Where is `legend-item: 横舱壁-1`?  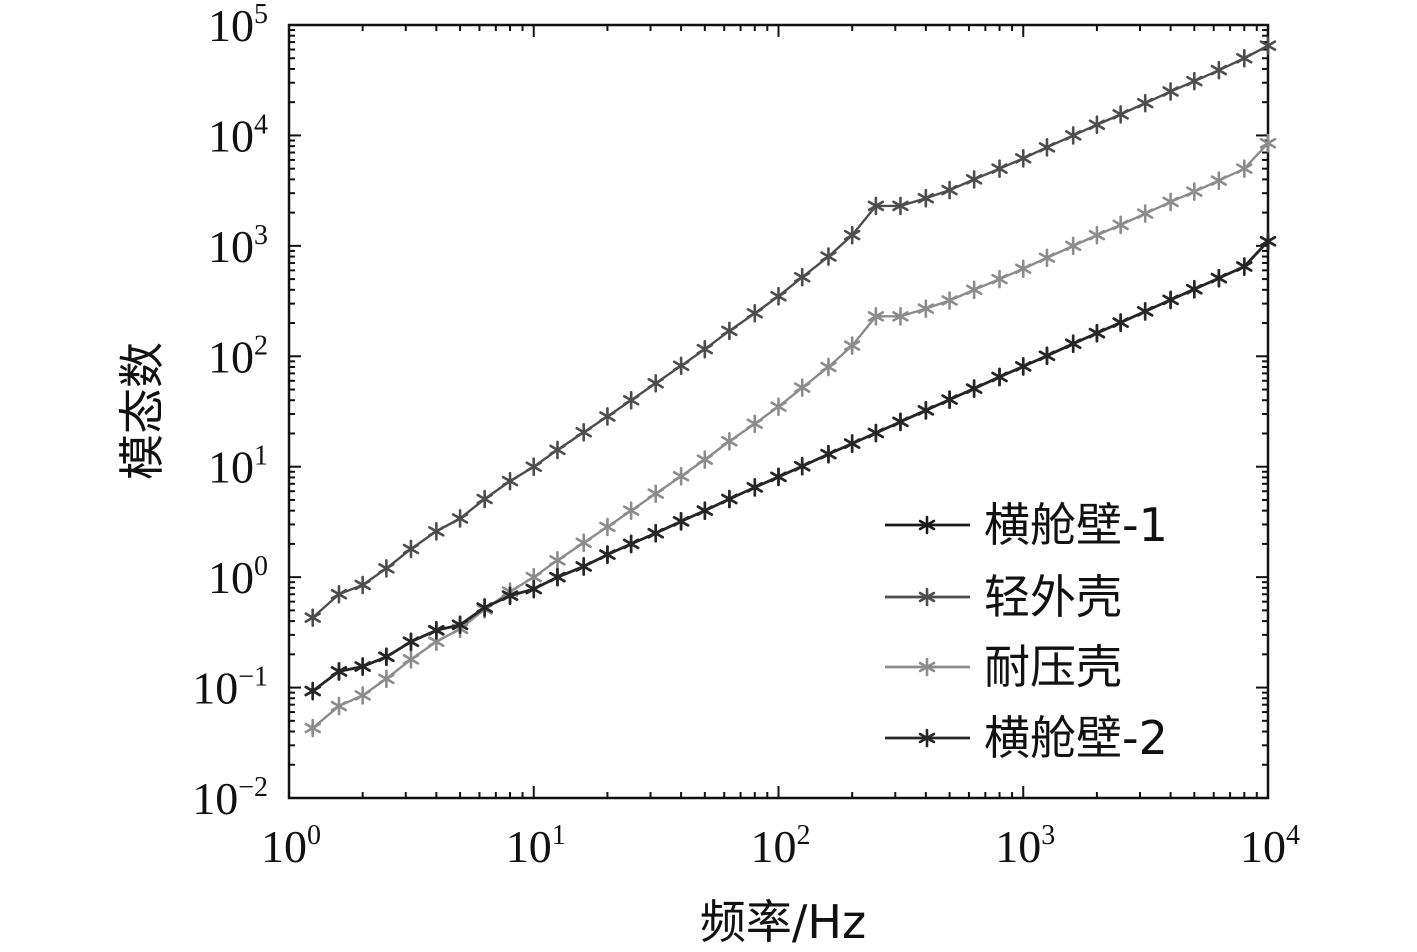 legend-item: 横舱壁-1 is located at coordinates (1026, 525).